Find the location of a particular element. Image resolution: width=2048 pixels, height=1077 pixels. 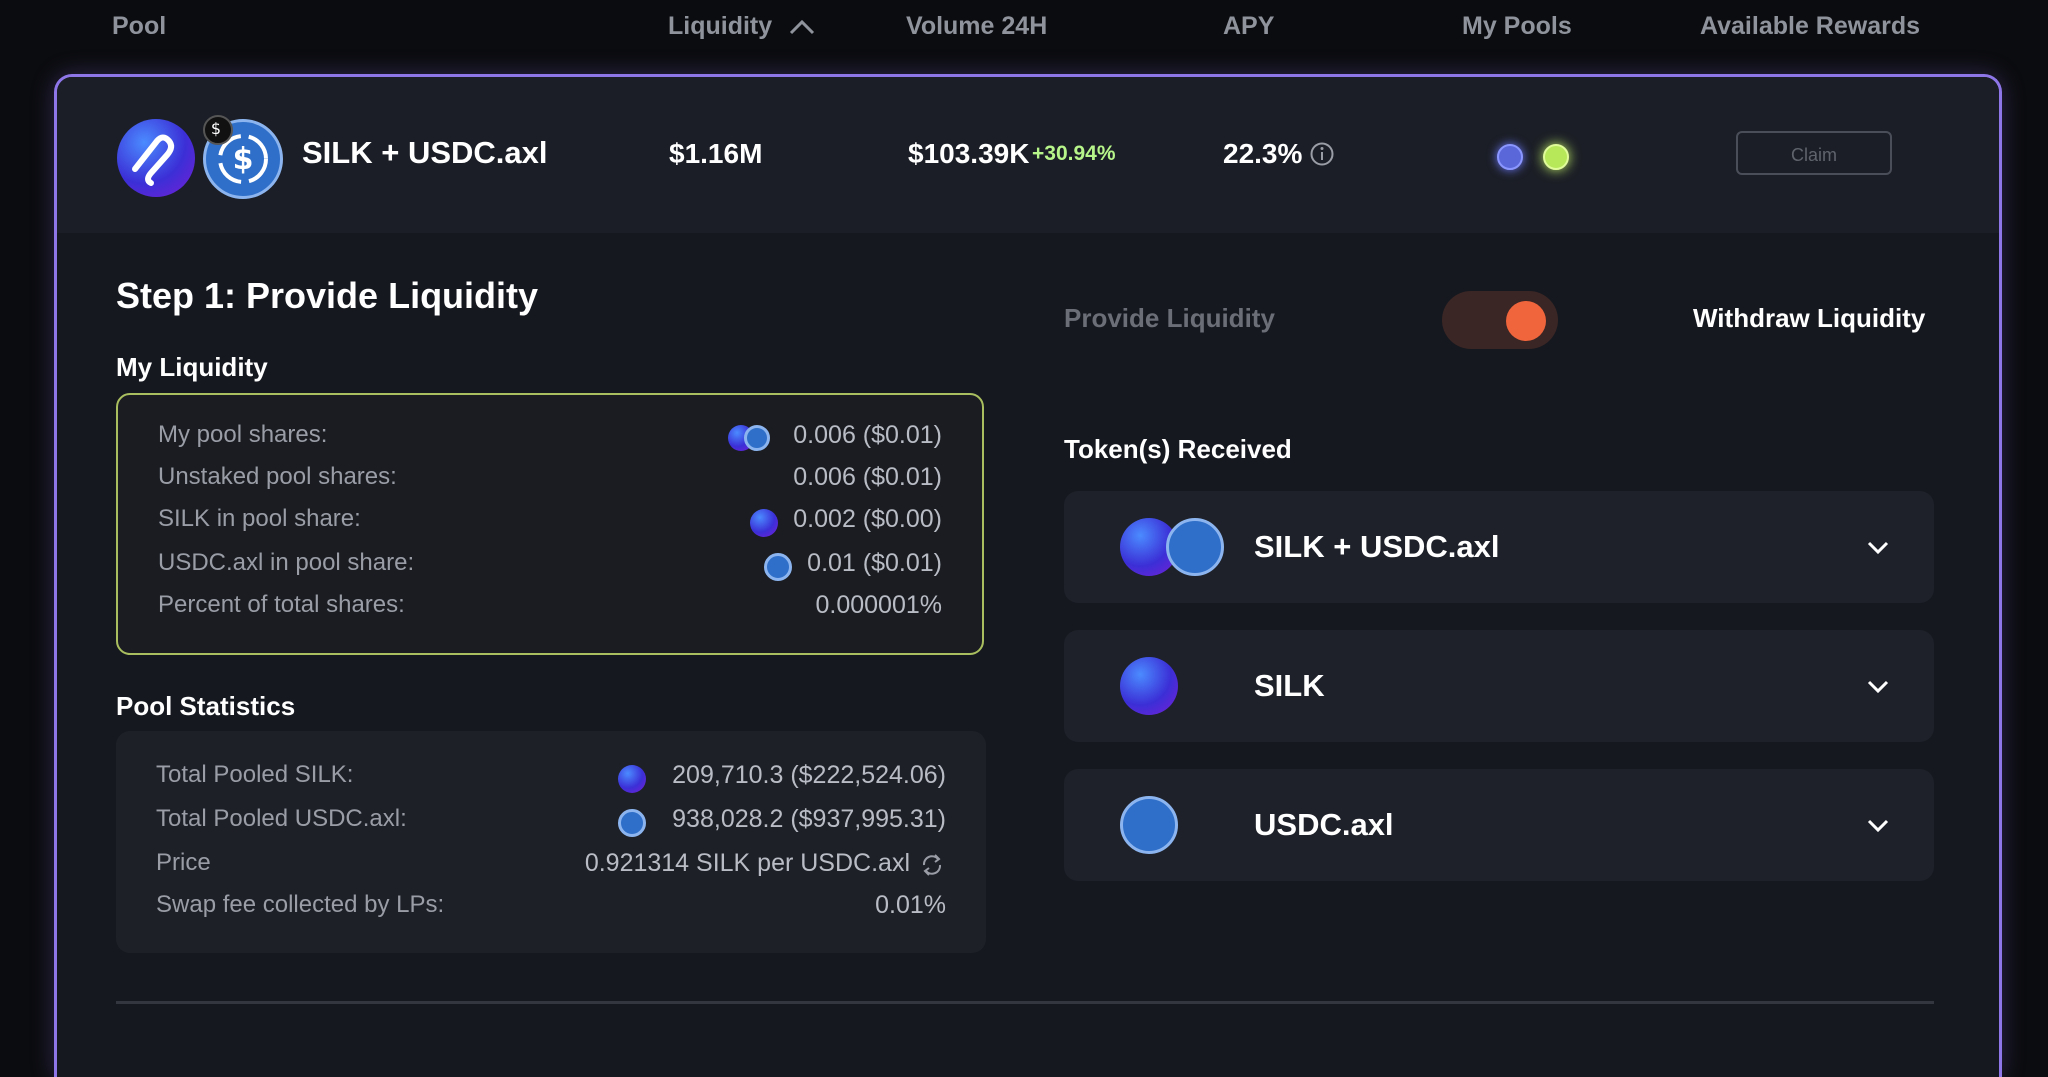

axelar-badge-icon: $ is located at coordinates (218, 130).